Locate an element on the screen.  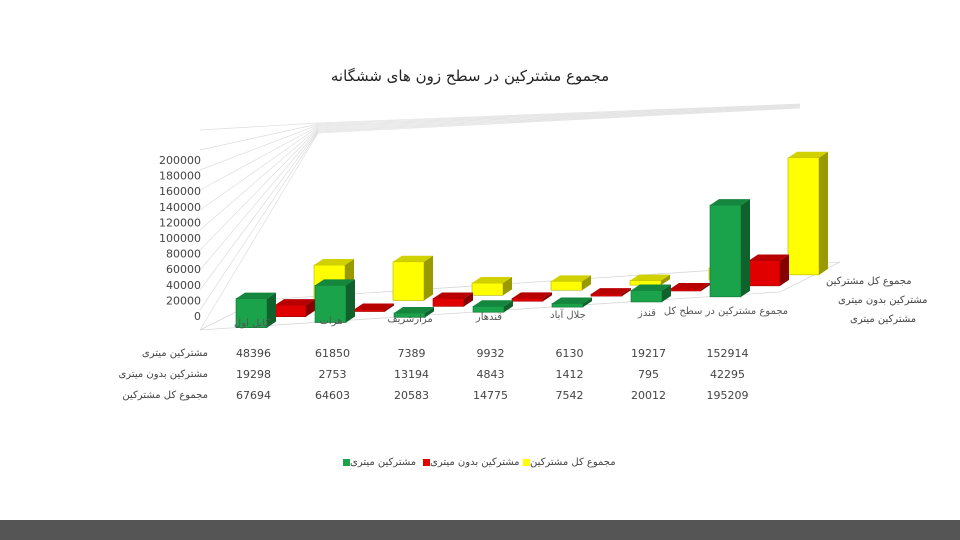
table-cell: 2753 is located at coordinates (332, 374).